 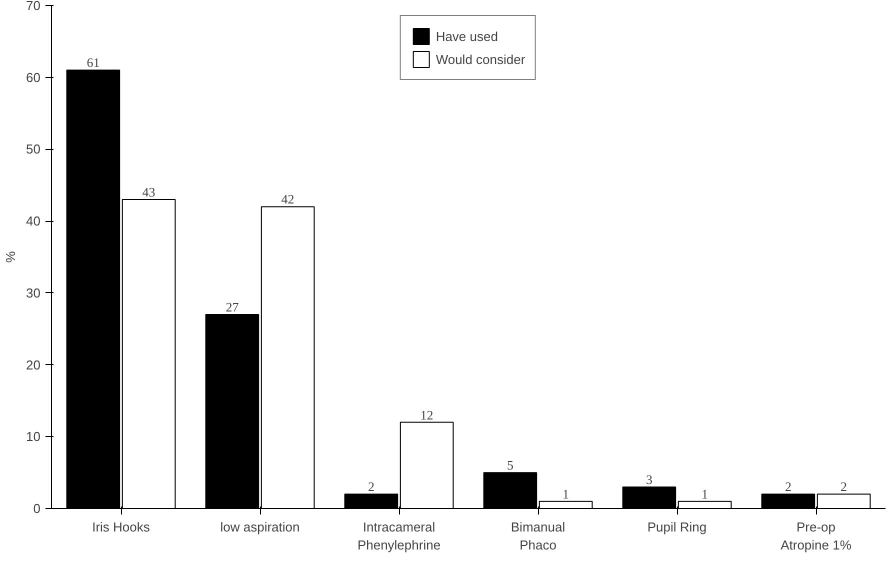 I want to click on legend-label: Would consider, so click(x=481, y=59).